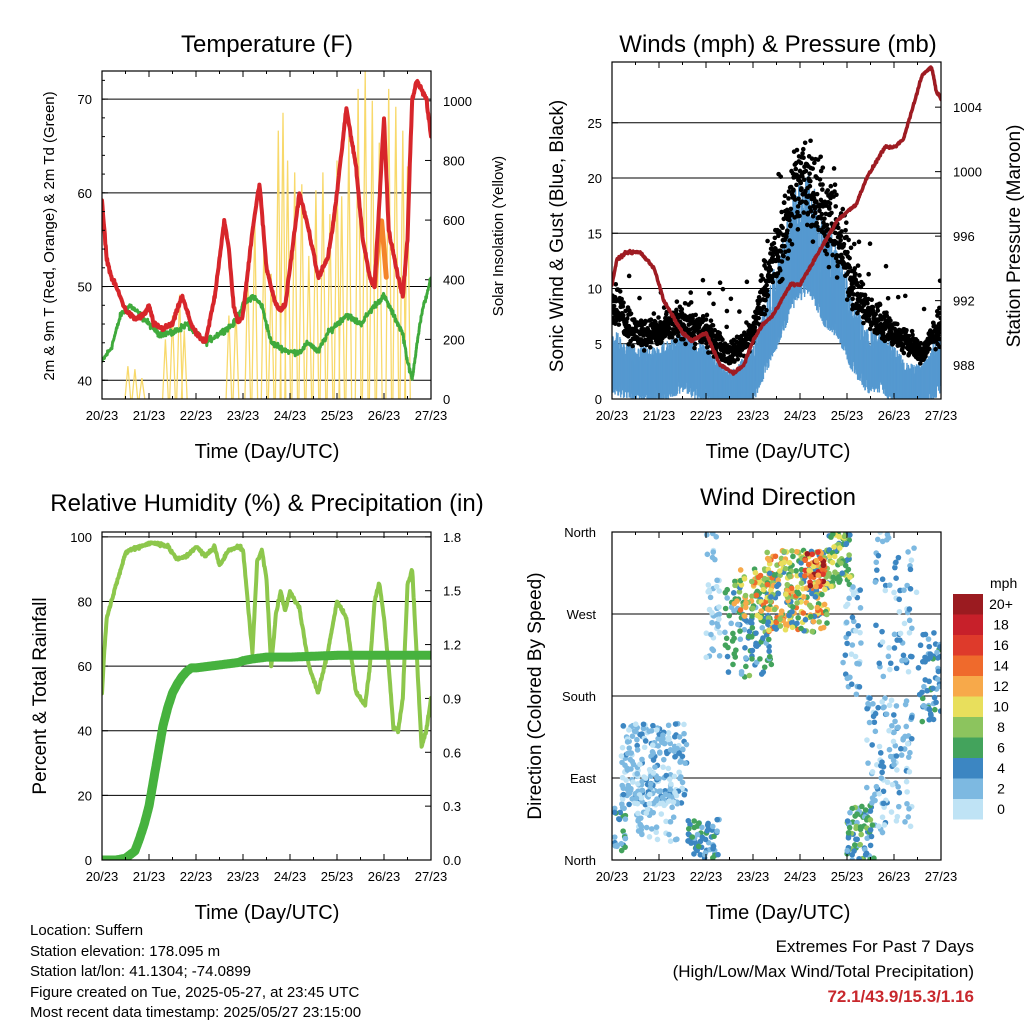 The width and height of the screenshot is (1024, 1024). What do you see at coordinates (823, 971) in the screenshot?
I see `extremes-subheading: (High/Low/Max Wind/Total Precipitation)` at bounding box center [823, 971].